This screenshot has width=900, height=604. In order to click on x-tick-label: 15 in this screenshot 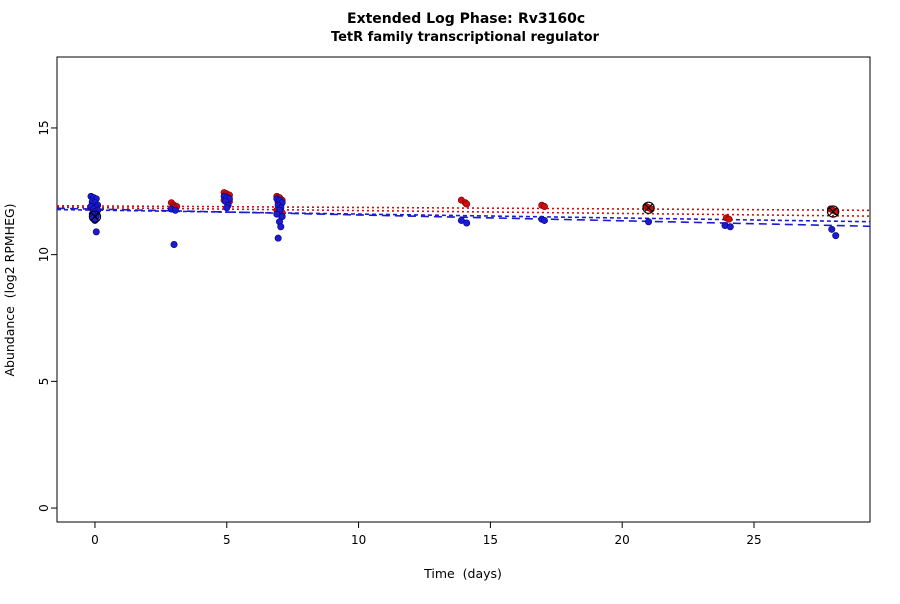, I will do `click(490, 540)`.